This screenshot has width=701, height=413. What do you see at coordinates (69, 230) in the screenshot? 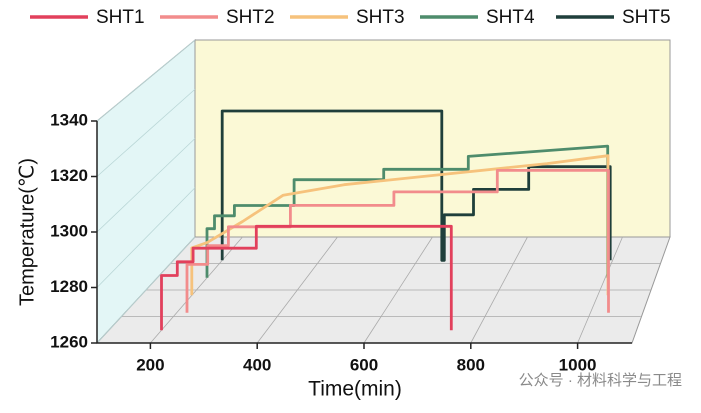
I see `y-tick-label: 1300` at bounding box center [69, 230].